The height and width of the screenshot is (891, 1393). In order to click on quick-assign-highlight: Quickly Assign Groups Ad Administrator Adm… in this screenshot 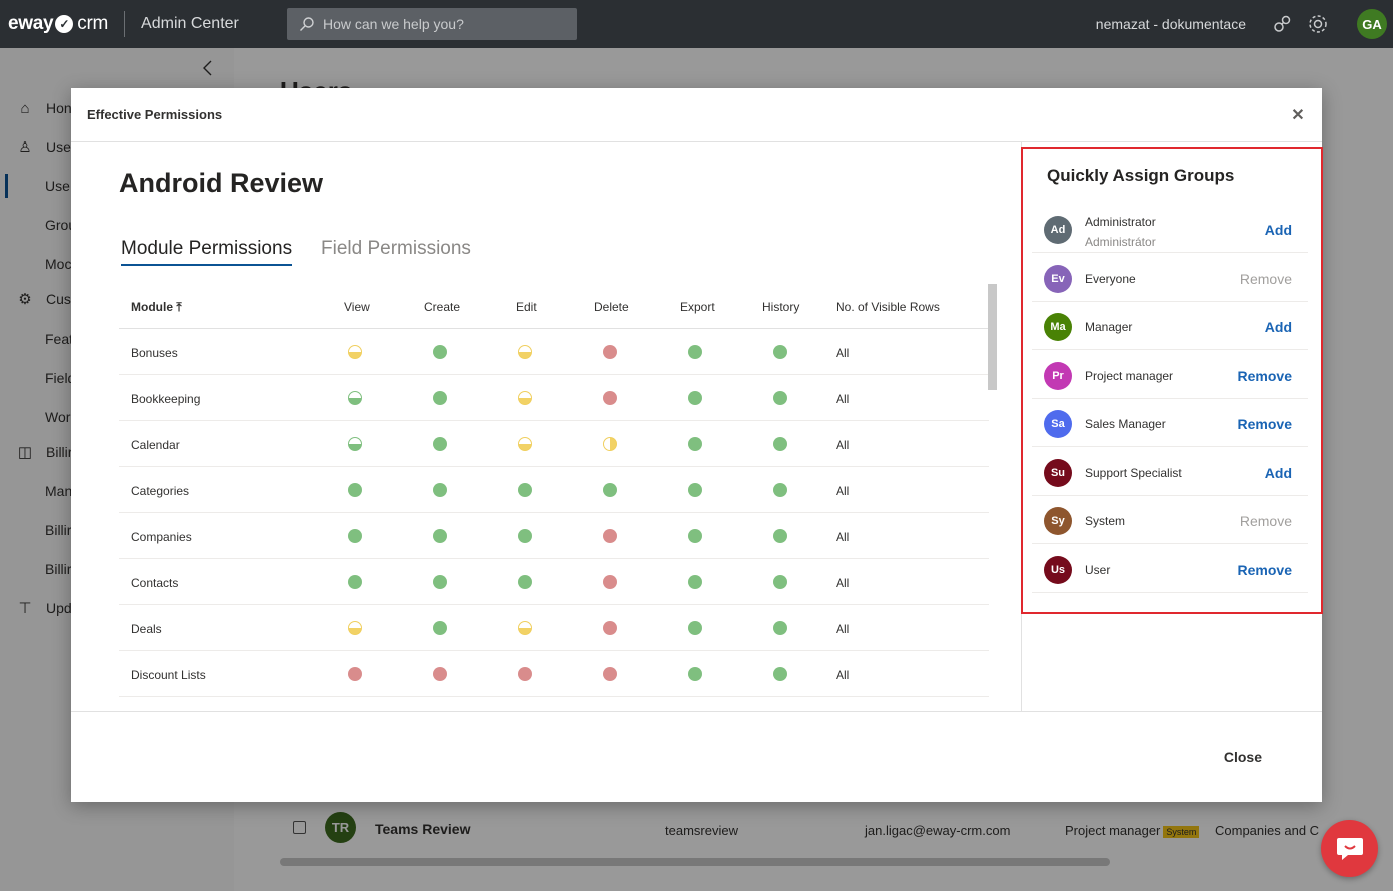, I will do `click(1172, 380)`.